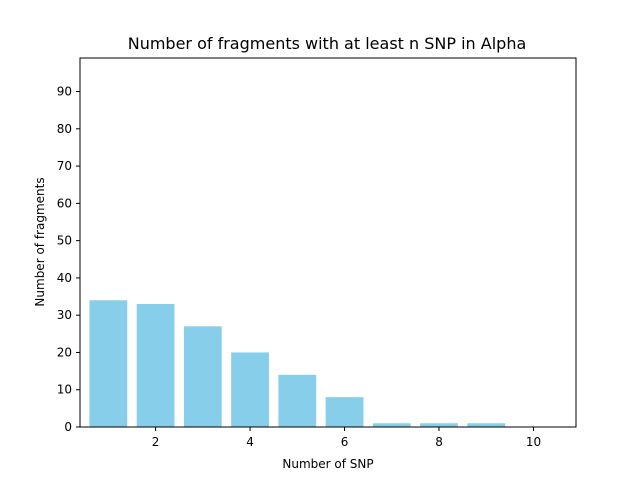  Describe the element at coordinates (64, 166) in the screenshot. I see `y-tick-label: 70` at that location.